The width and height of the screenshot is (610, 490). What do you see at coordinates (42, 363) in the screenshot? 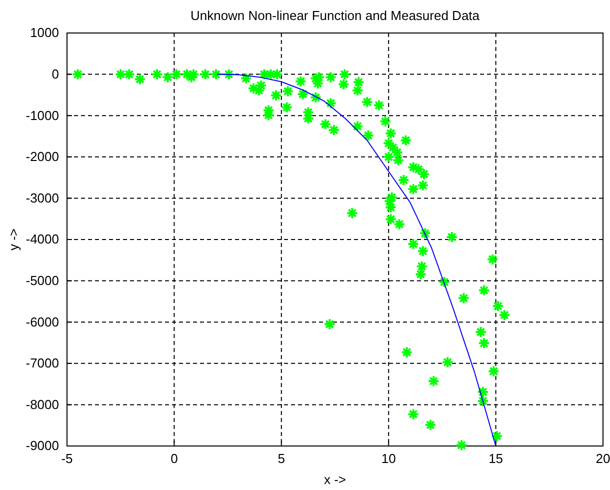
I see `y-tick-label: -7000` at bounding box center [42, 363].